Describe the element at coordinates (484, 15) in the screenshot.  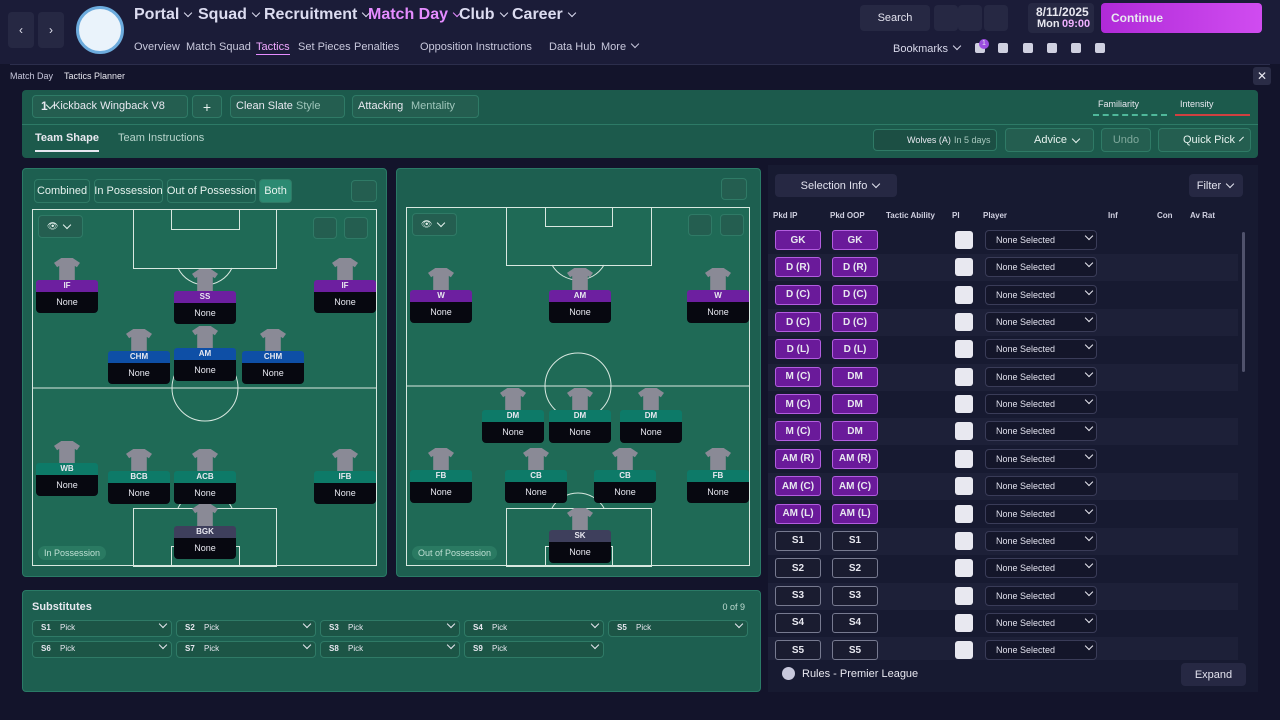
I see `nav-item: Club` at that location.